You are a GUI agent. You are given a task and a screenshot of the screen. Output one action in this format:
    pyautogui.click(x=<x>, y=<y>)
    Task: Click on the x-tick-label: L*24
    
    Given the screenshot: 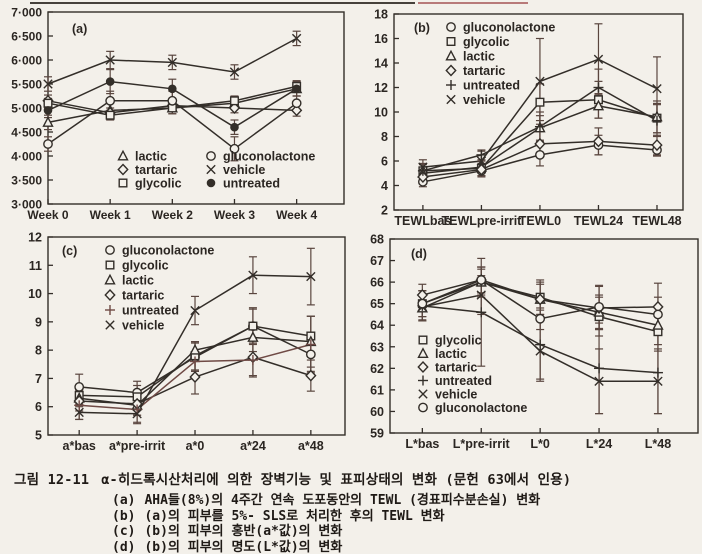 What is the action you would take?
    pyautogui.click(x=599, y=444)
    